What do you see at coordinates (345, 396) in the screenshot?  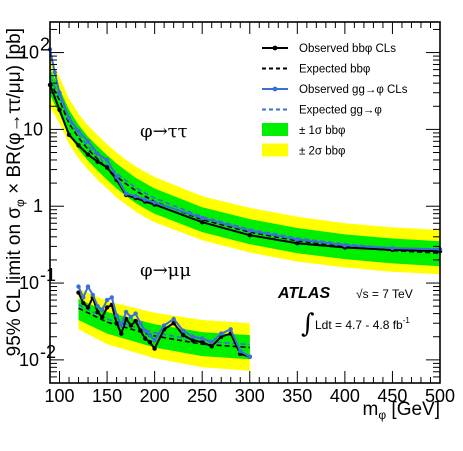 I see `x-tick-label: 400` at bounding box center [345, 396].